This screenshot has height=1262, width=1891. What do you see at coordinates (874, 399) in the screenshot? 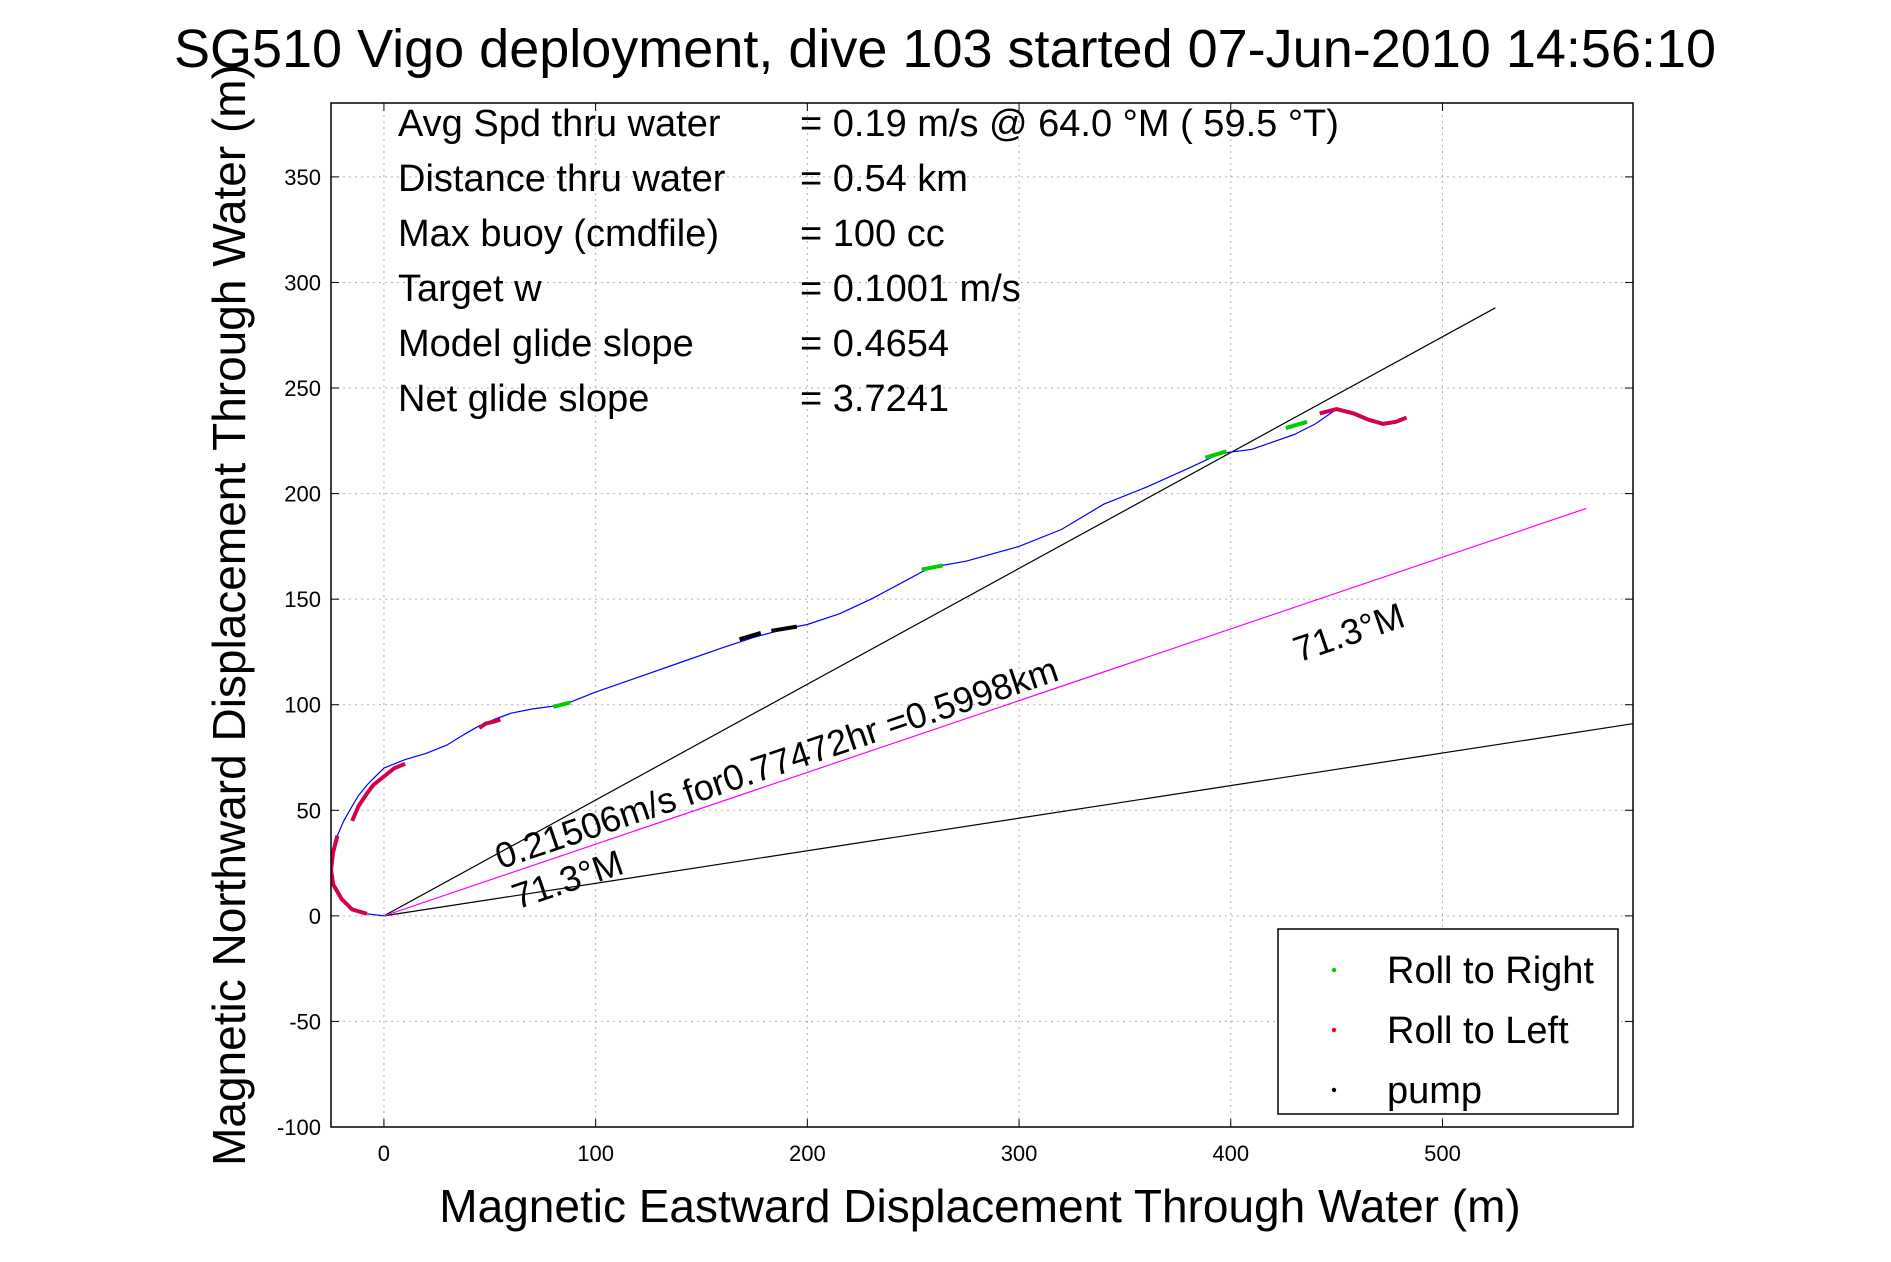
I see `stat-value: = 3.7241` at bounding box center [874, 399].